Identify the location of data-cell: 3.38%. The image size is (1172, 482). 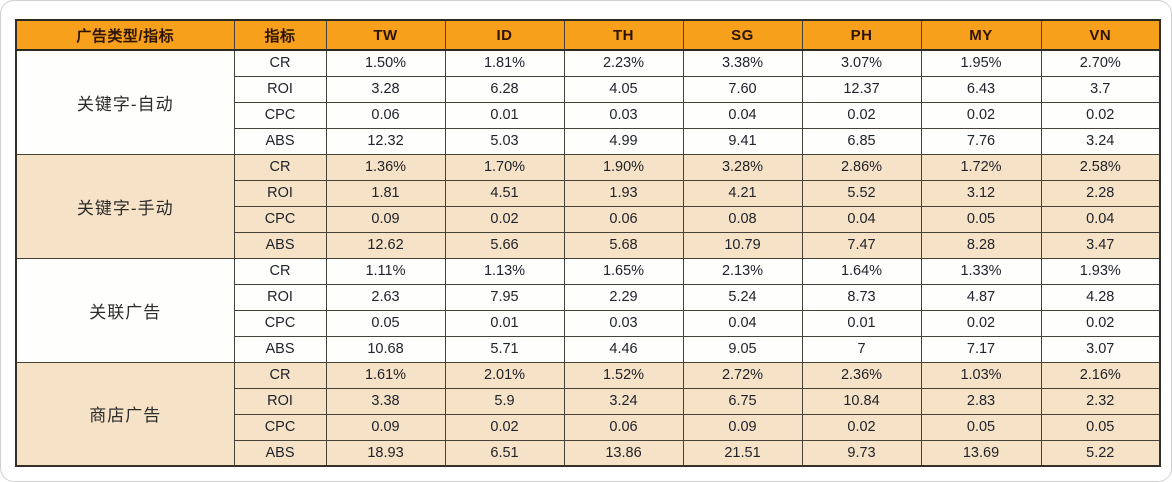
(742, 63).